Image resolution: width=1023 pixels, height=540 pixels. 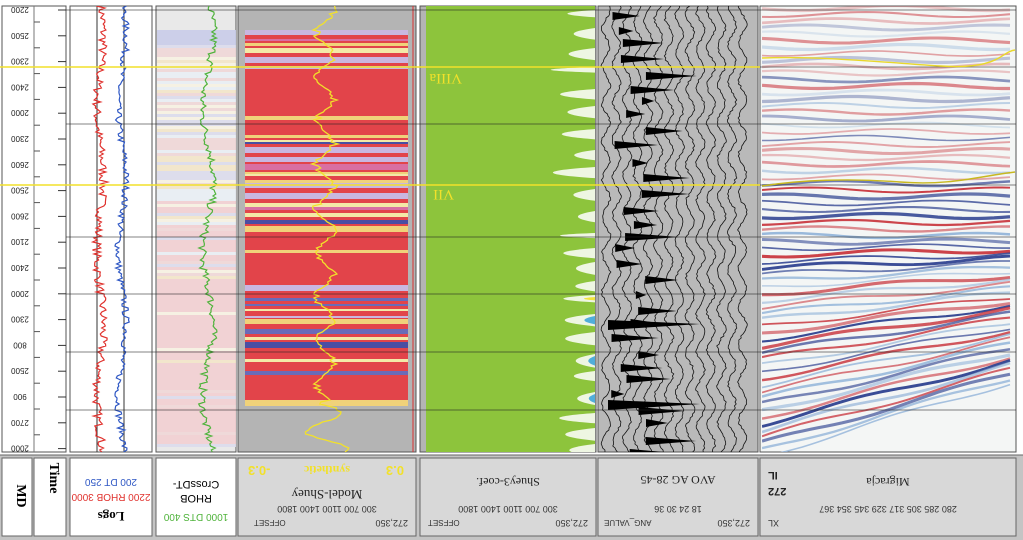 I want to click on model-shuey-track, so click(x=327, y=229).